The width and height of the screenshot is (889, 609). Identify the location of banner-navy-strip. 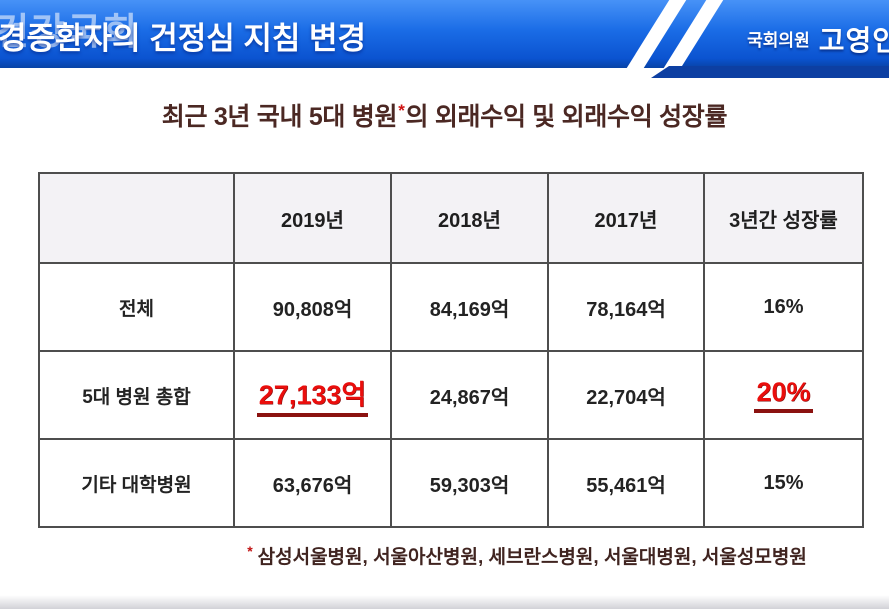
(770, 72).